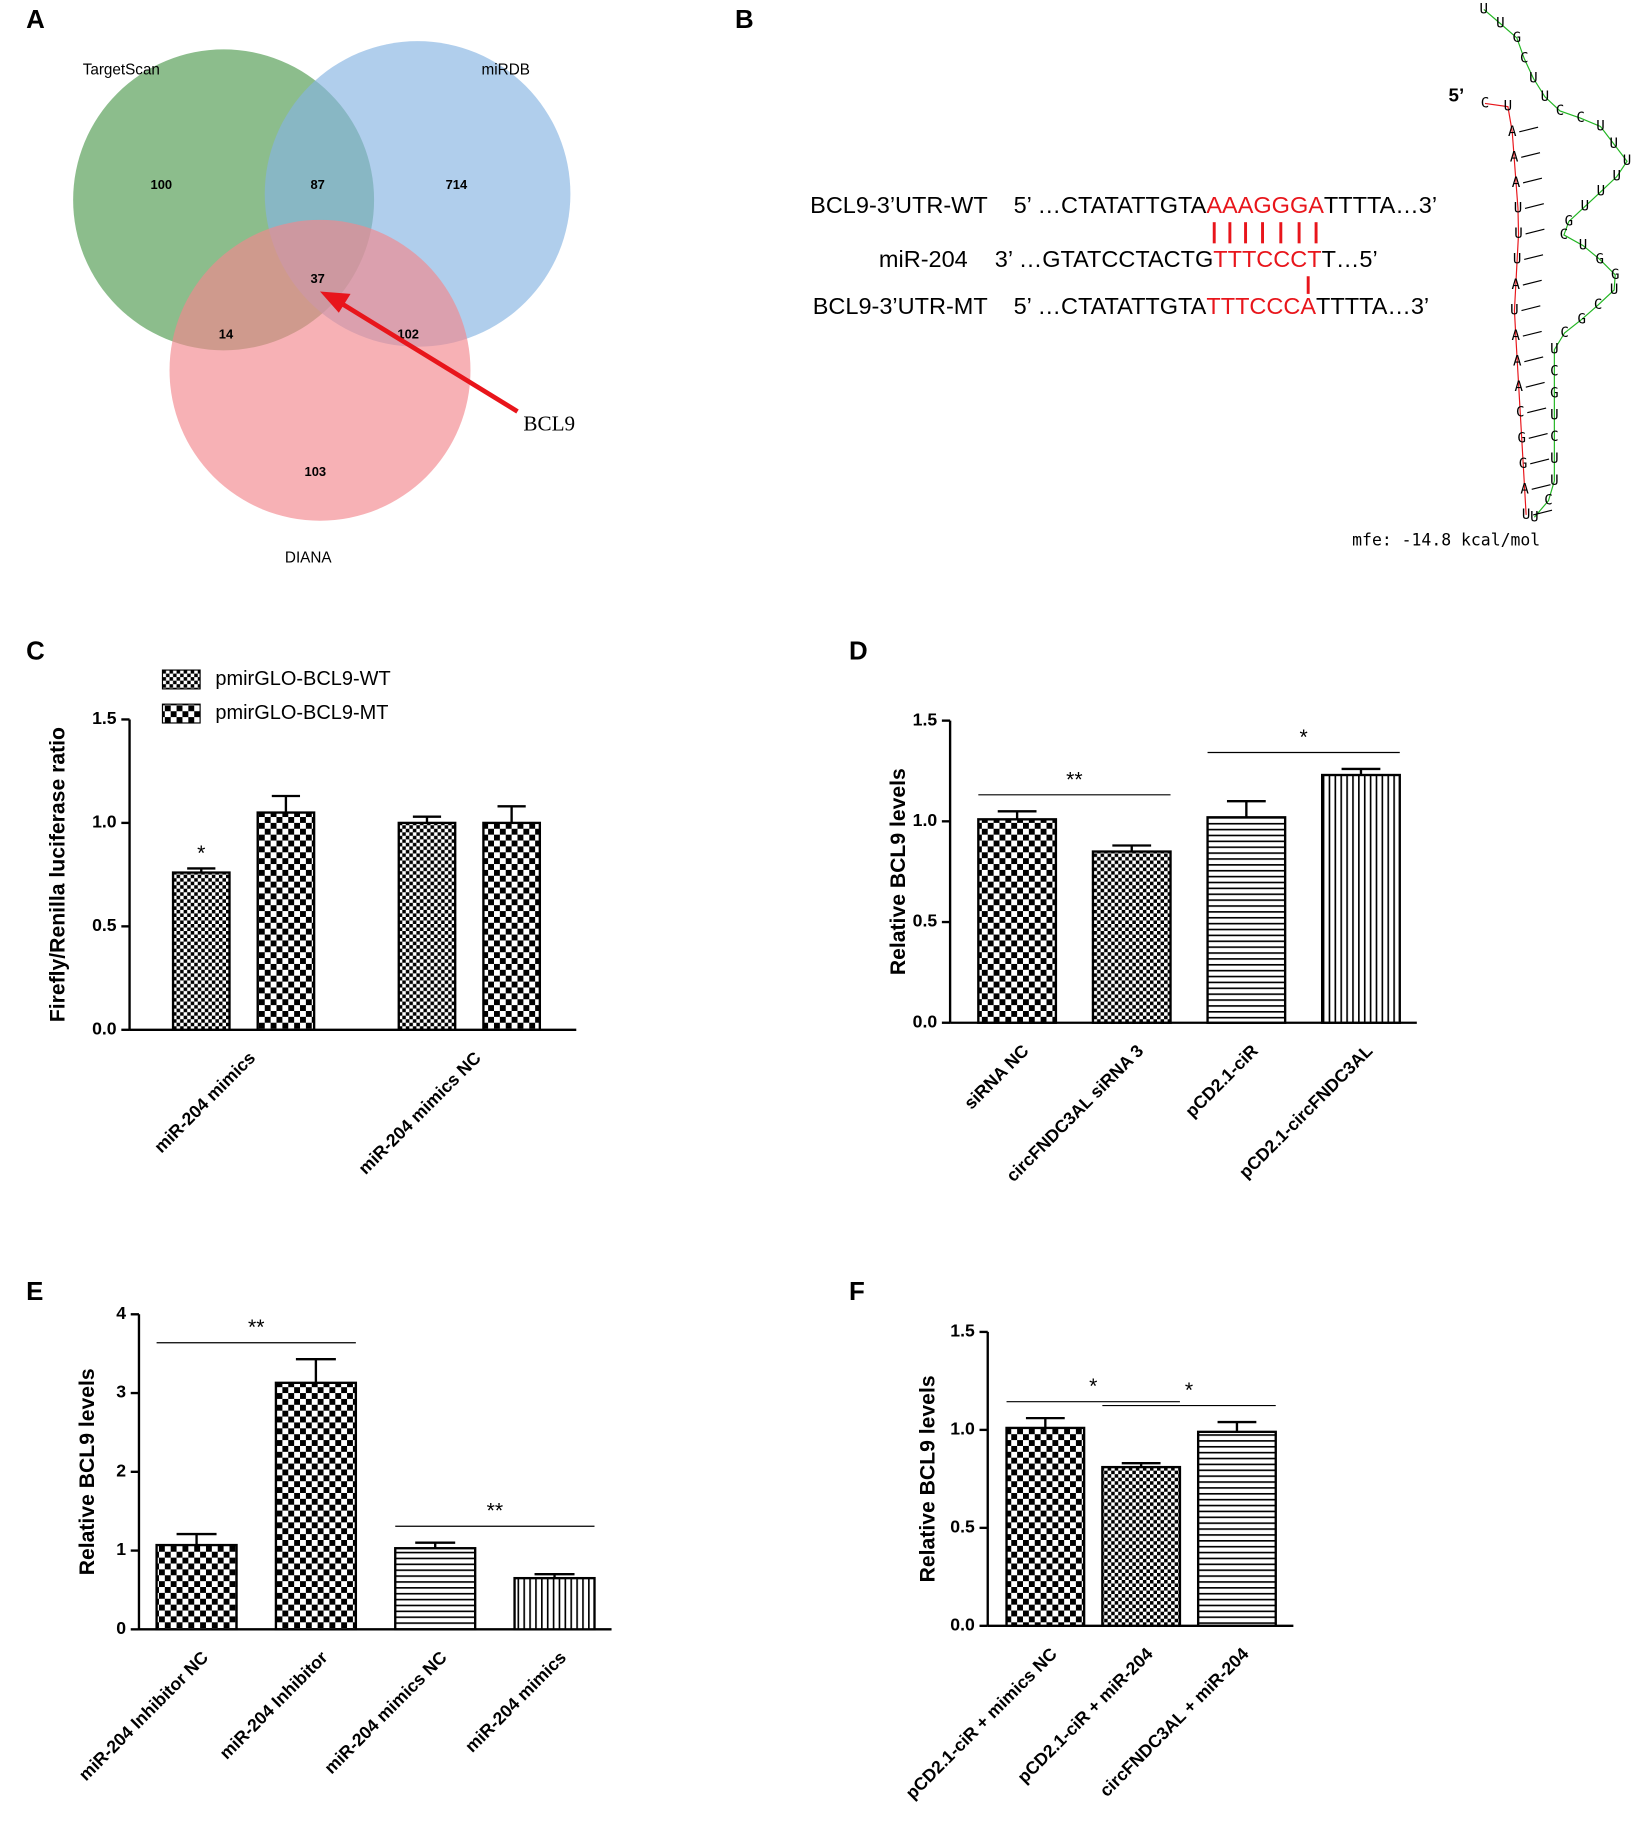 This screenshot has width=1651, height=1848. I want to click on y-tick-label: 0.0, so click(962, 1624).